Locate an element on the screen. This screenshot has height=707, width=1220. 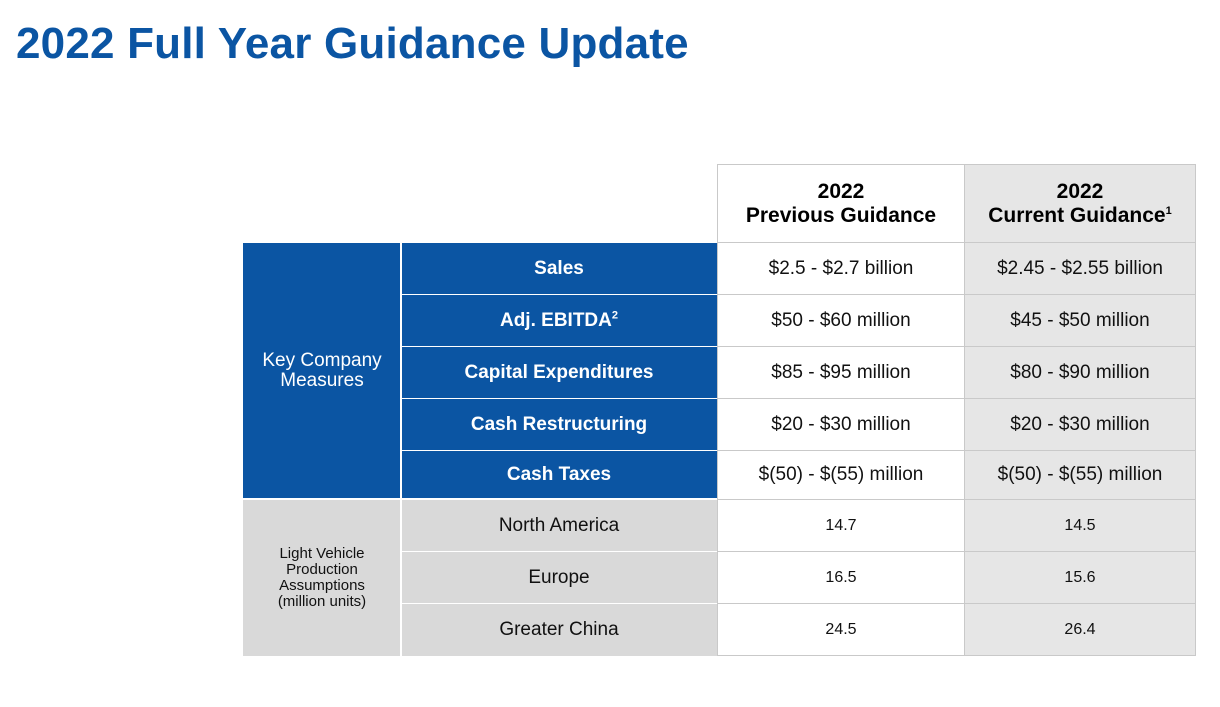
row-label-sales: Sales is located at coordinates (559, 268).